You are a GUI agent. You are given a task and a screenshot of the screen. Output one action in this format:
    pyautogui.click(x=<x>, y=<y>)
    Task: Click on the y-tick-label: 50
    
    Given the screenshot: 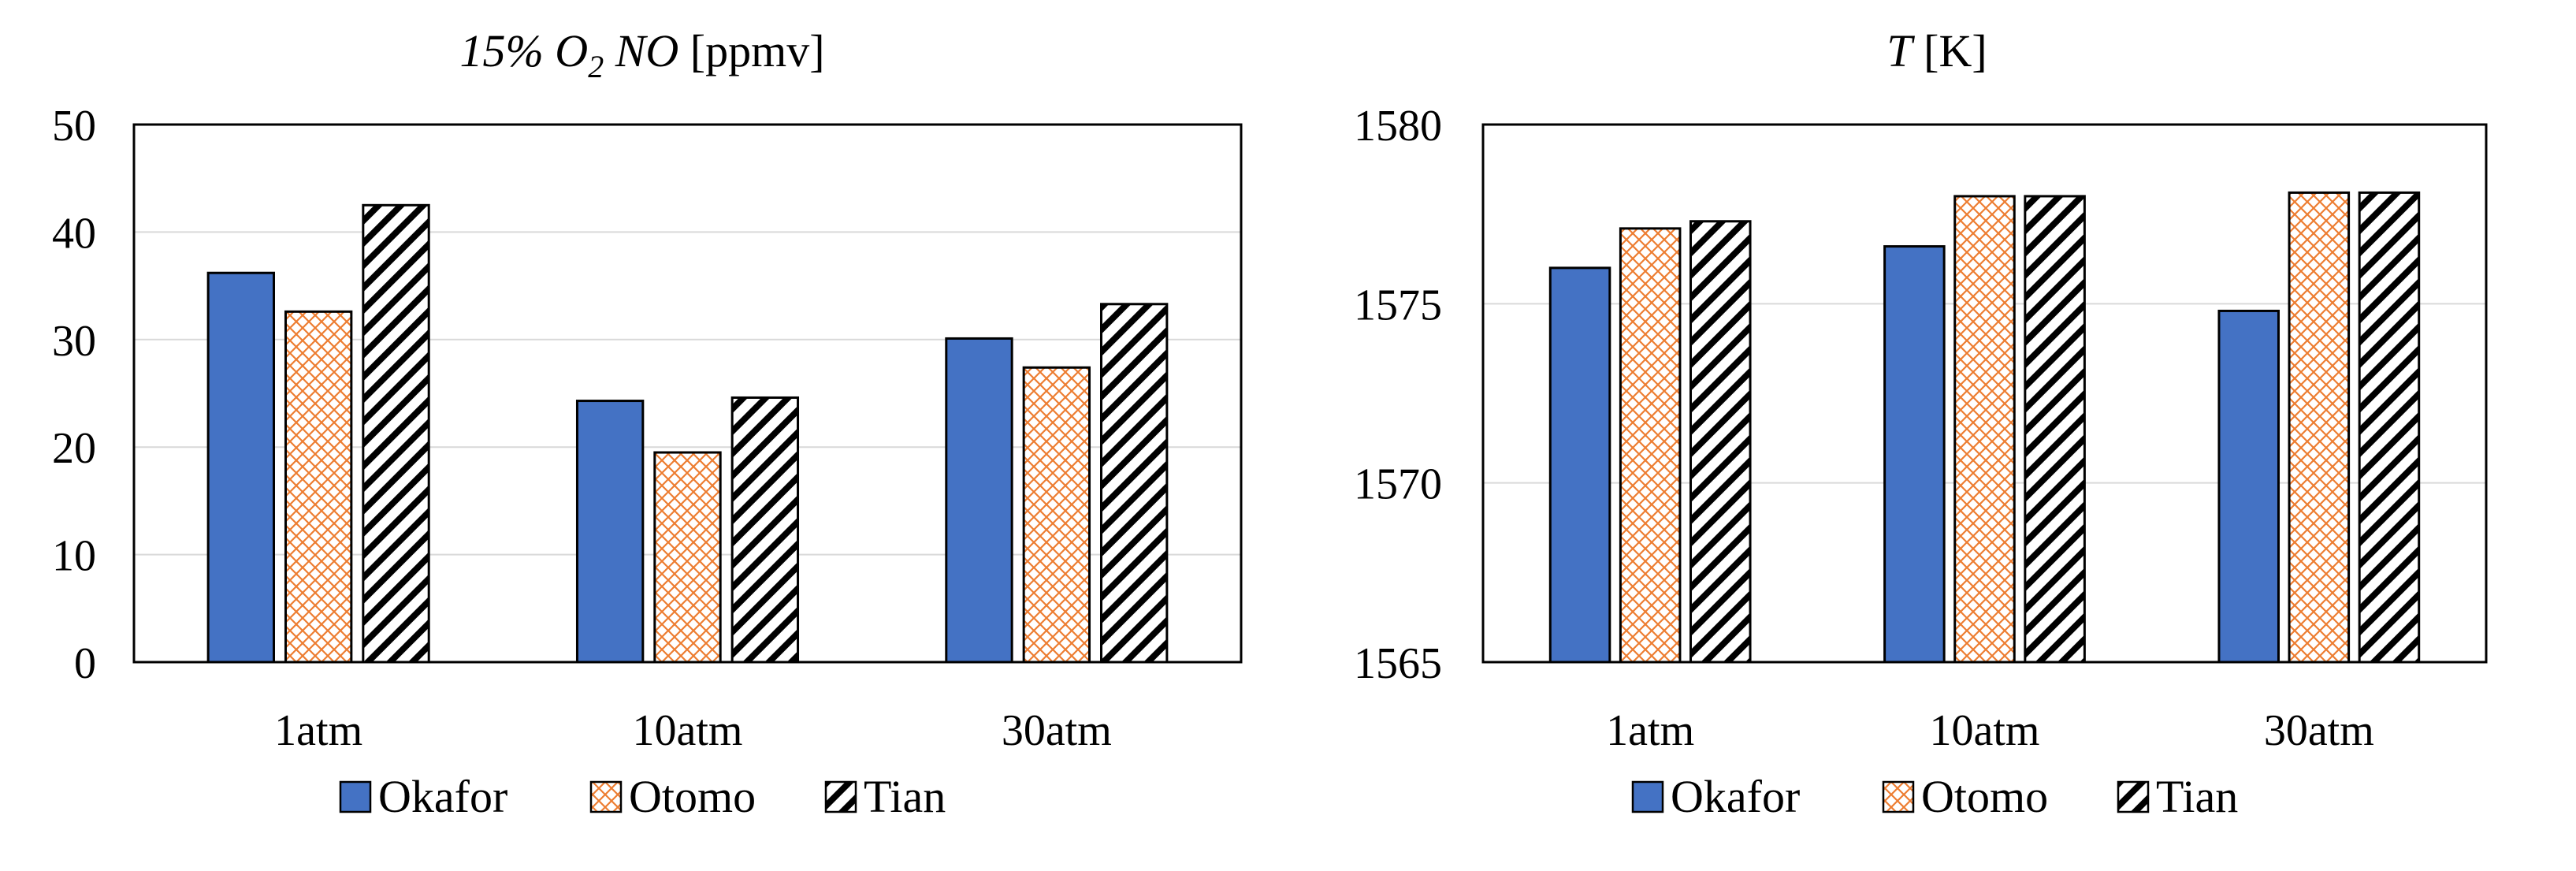 What is the action you would take?
    pyautogui.click(x=74, y=127)
    